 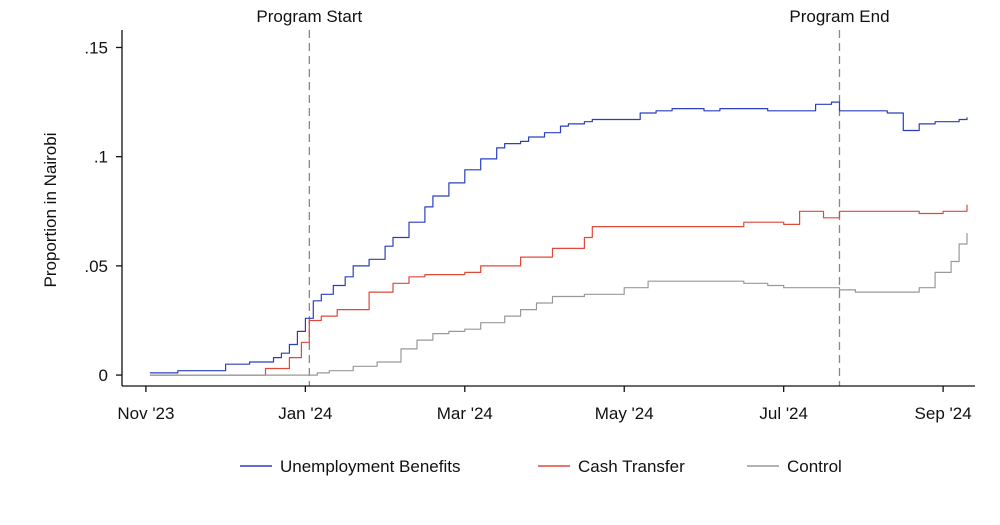 I want to click on y-tick-label-2: .1, so click(x=101, y=157).